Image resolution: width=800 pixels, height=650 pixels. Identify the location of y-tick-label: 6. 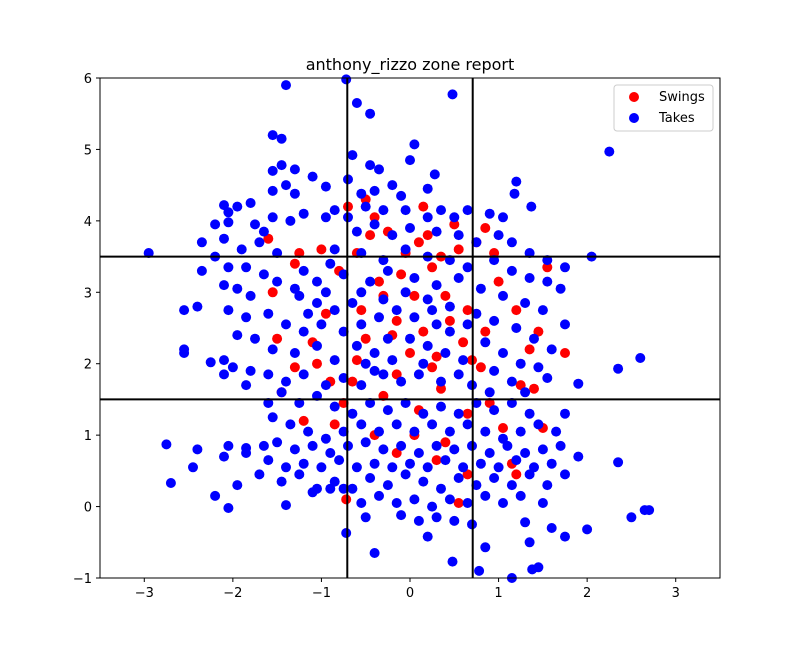
(88, 79).